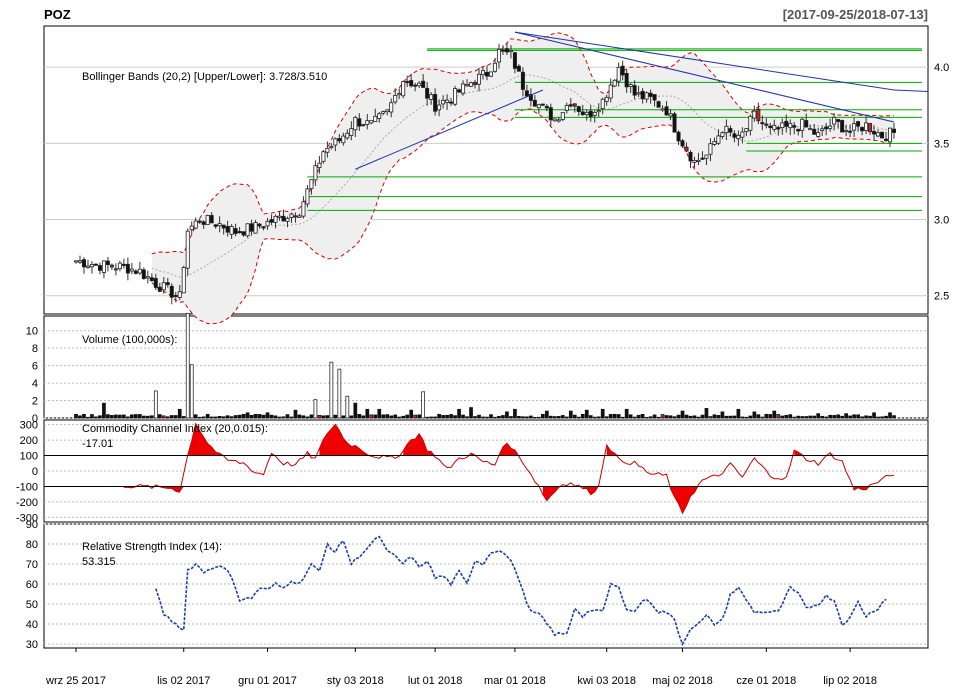  I want to click on price-tick-label: 2.5, so click(941, 297).